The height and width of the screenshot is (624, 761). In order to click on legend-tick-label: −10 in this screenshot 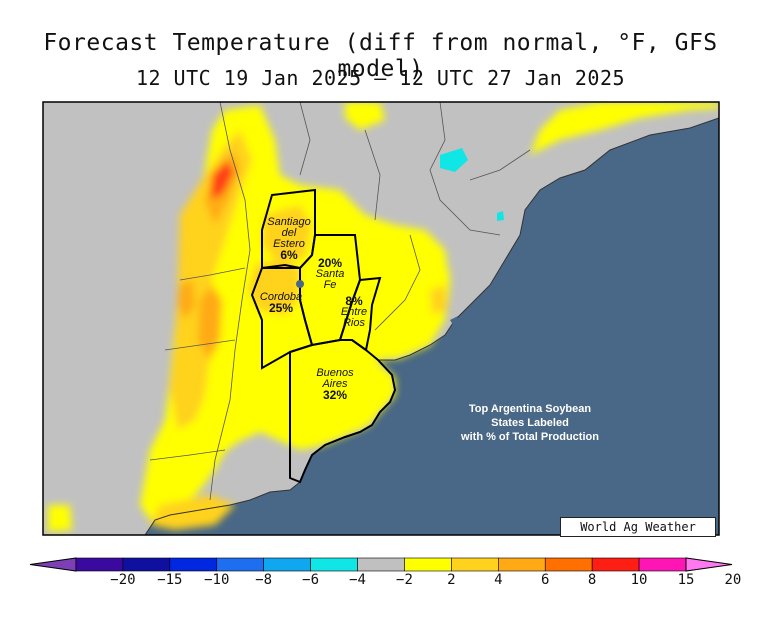, I will do `click(217, 580)`.